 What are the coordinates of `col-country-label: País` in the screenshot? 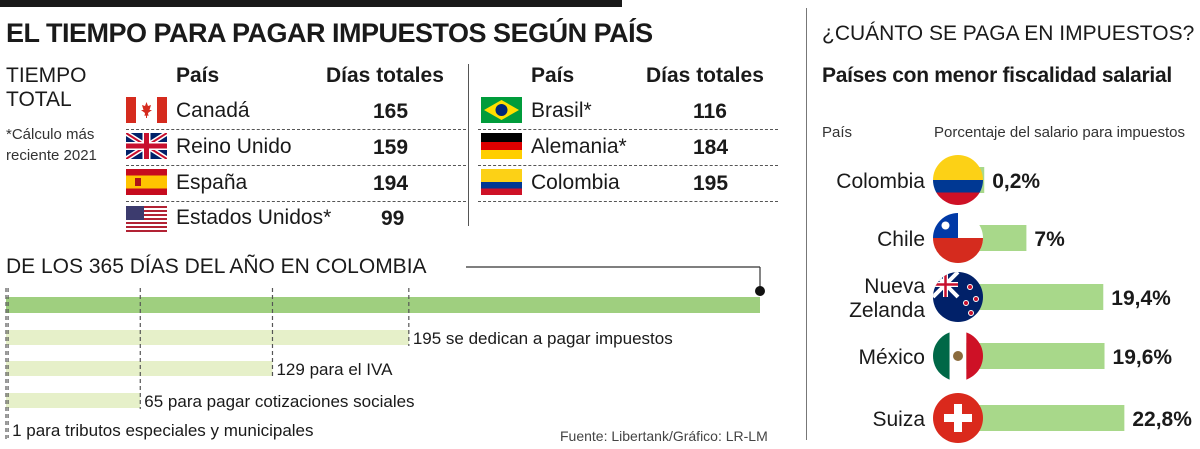 It's located at (837, 132).